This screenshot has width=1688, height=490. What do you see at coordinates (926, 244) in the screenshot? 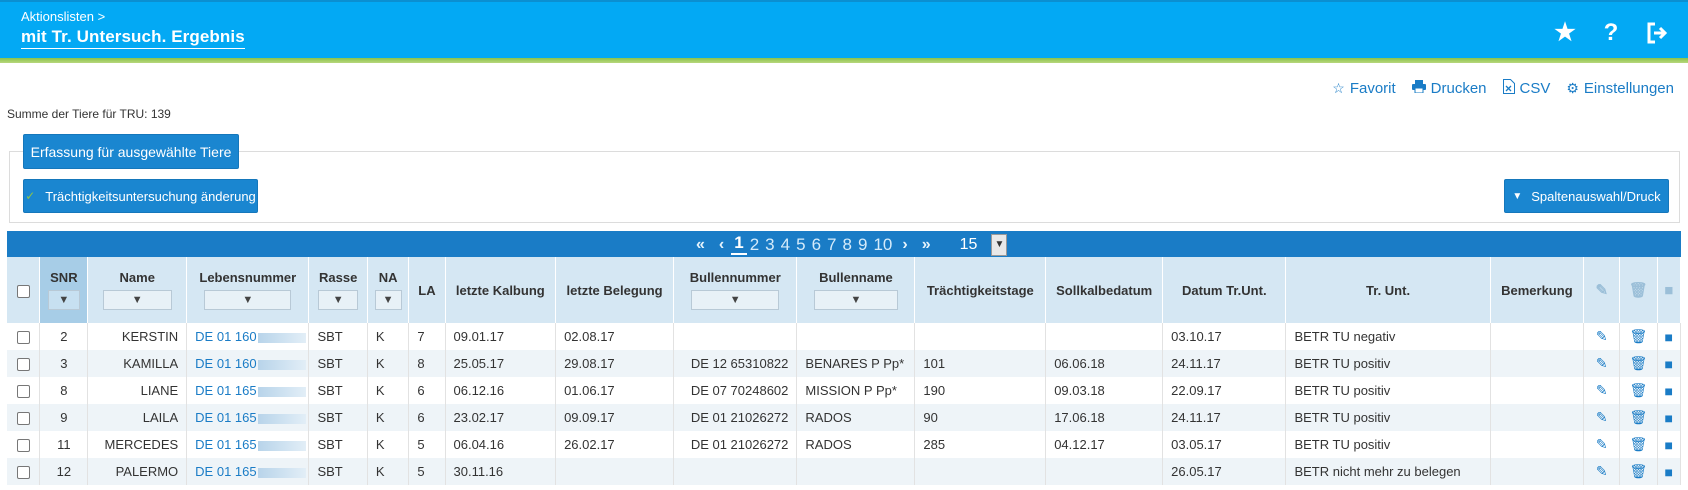
I see `last-page-icon: »` at bounding box center [926, 244].